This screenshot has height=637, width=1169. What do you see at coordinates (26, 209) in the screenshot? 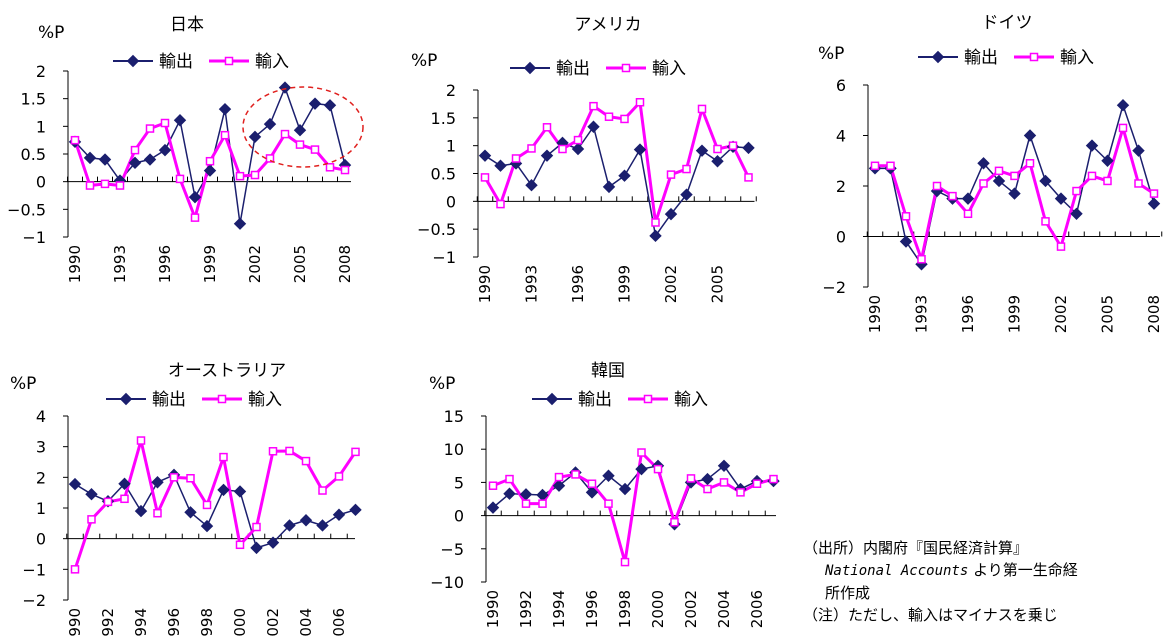
I see `y-tick-label: −0.5` at bounding box center [26, 209].